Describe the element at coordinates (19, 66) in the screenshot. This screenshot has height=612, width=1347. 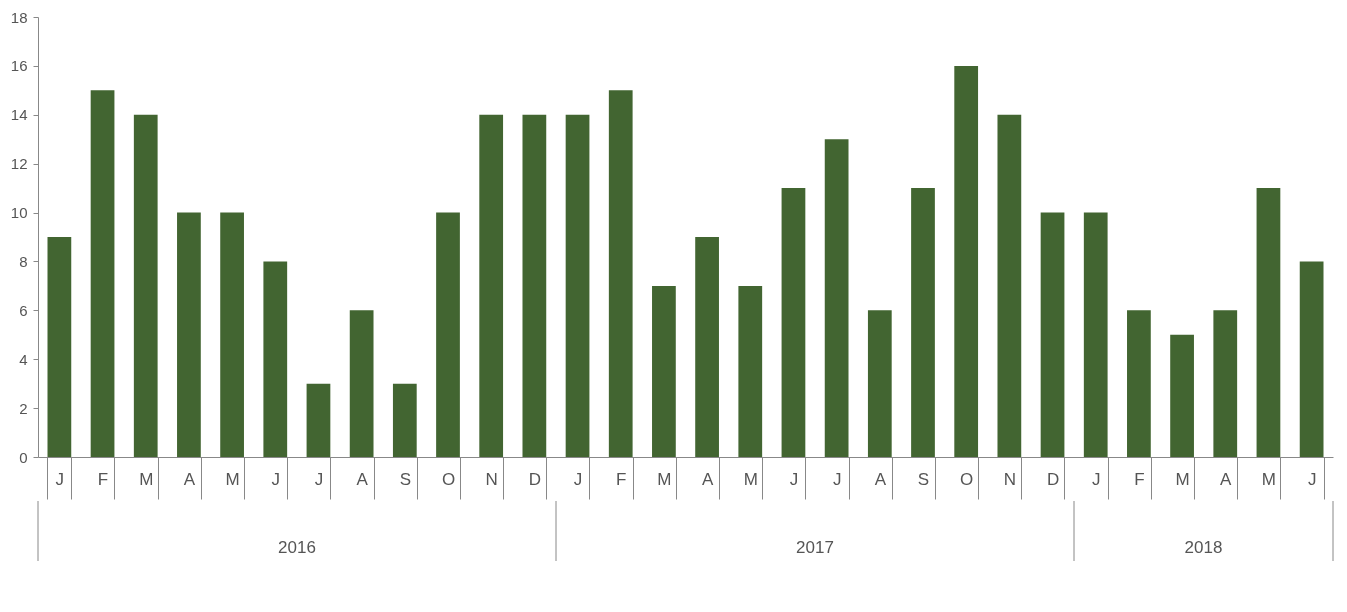
I see `y-tick-label: 16` at that location.